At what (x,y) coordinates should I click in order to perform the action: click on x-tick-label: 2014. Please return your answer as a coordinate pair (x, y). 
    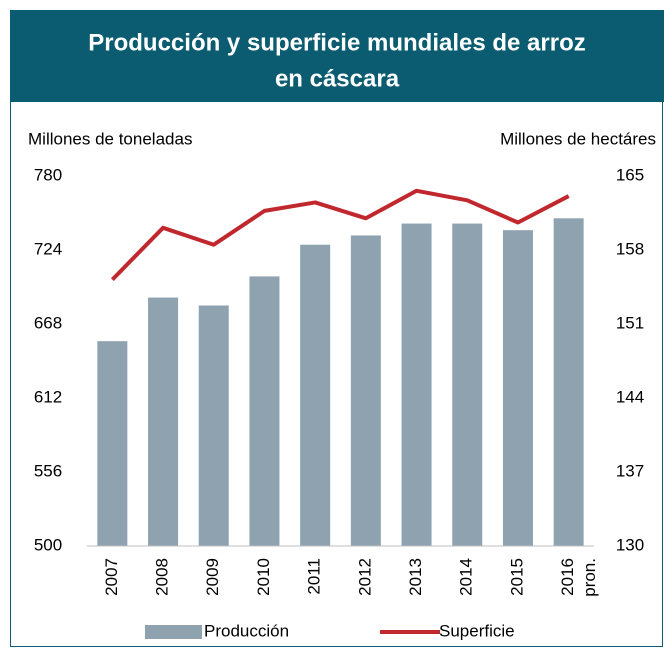
    Looking at the image, I should click on (466, 577).